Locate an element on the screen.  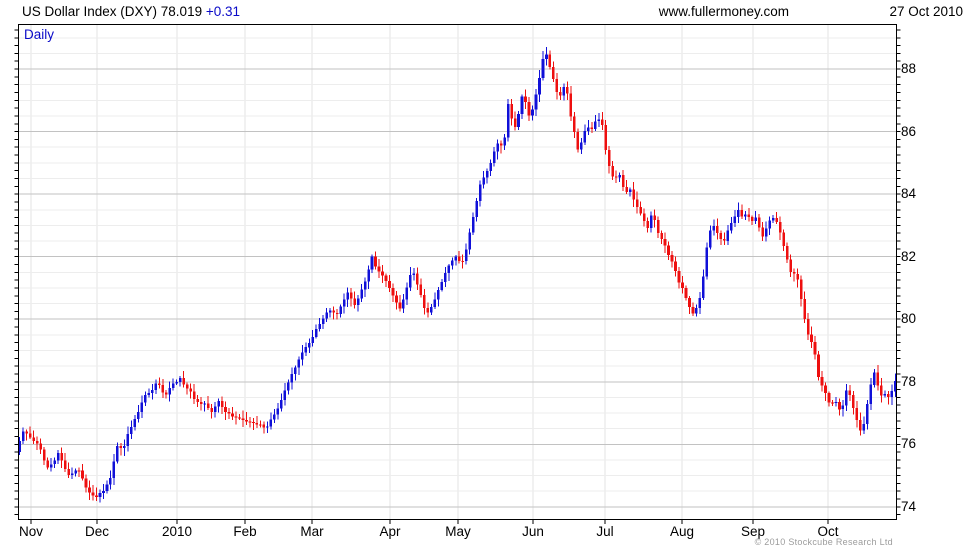
y-axis-label: 86 is located at coordinates (909, 131).